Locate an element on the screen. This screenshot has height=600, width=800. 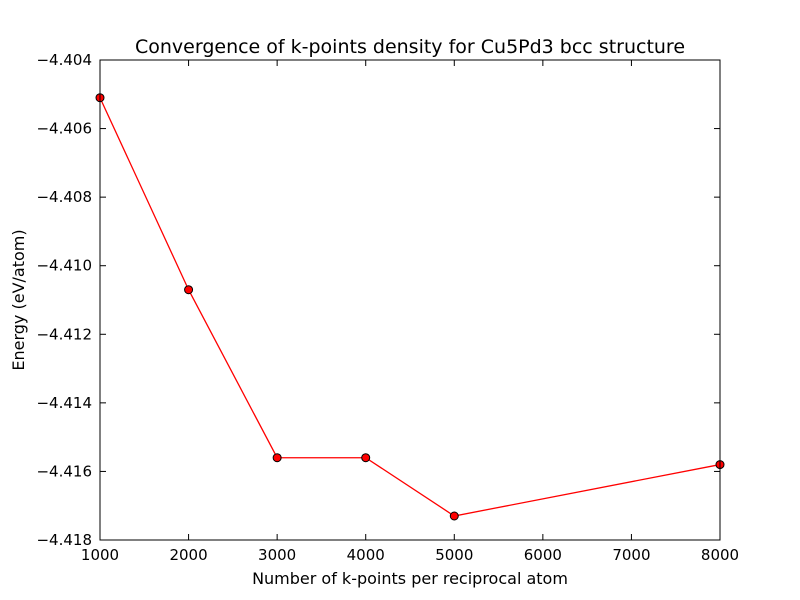
x-tick-label: 2000 is located at coordinates (188, 555).